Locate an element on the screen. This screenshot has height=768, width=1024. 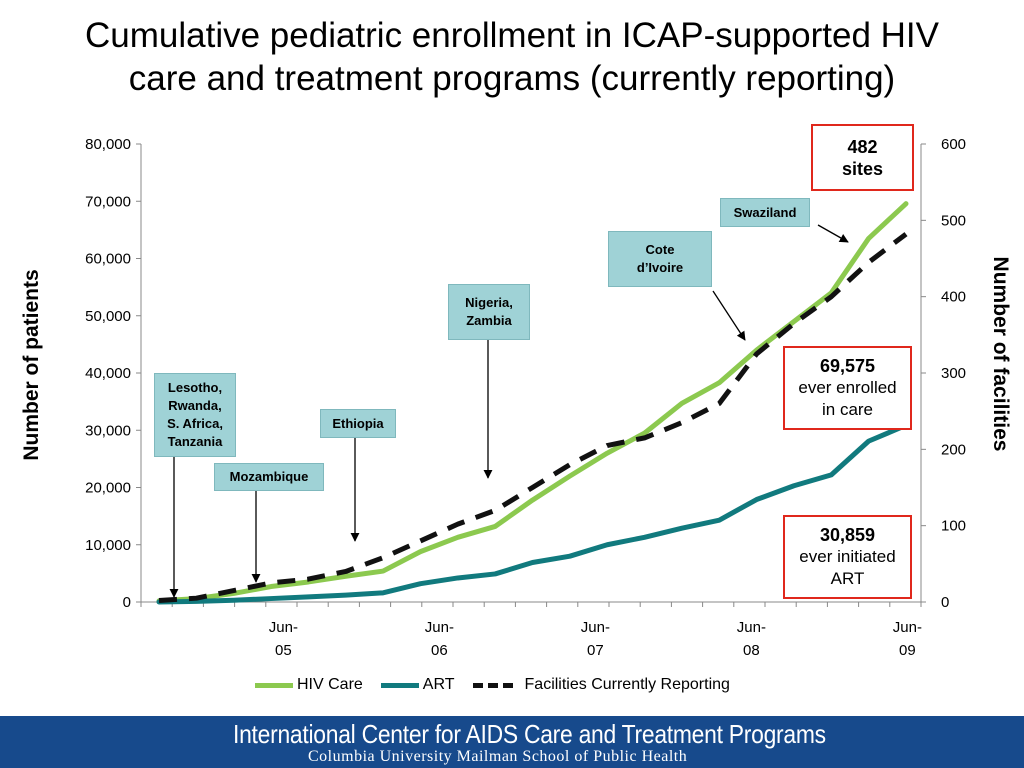
x-tick-label: 06 is located at coordinates (439, 650).